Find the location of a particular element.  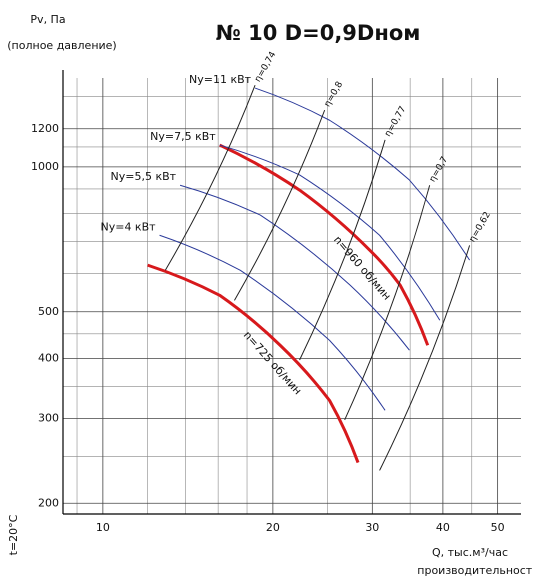

x-axis-title: Q, тыс.м³/час is located at coordinates (470, 552).